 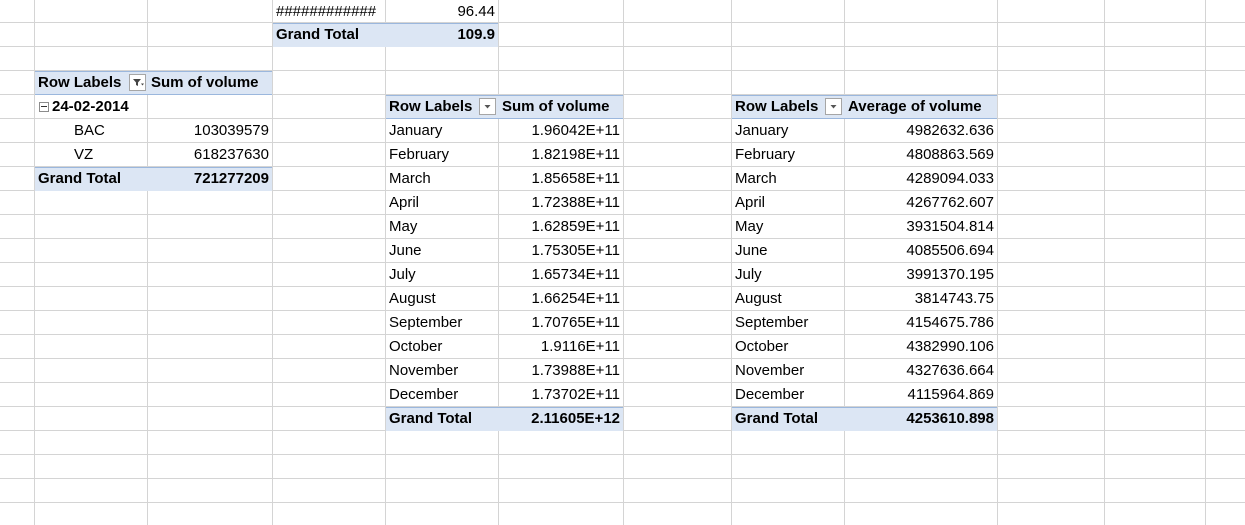 What do you see at coordinates (416, 346) in the screenshot?
I see `pivot-sum-row-label: October` at bounding box center [416, 346].